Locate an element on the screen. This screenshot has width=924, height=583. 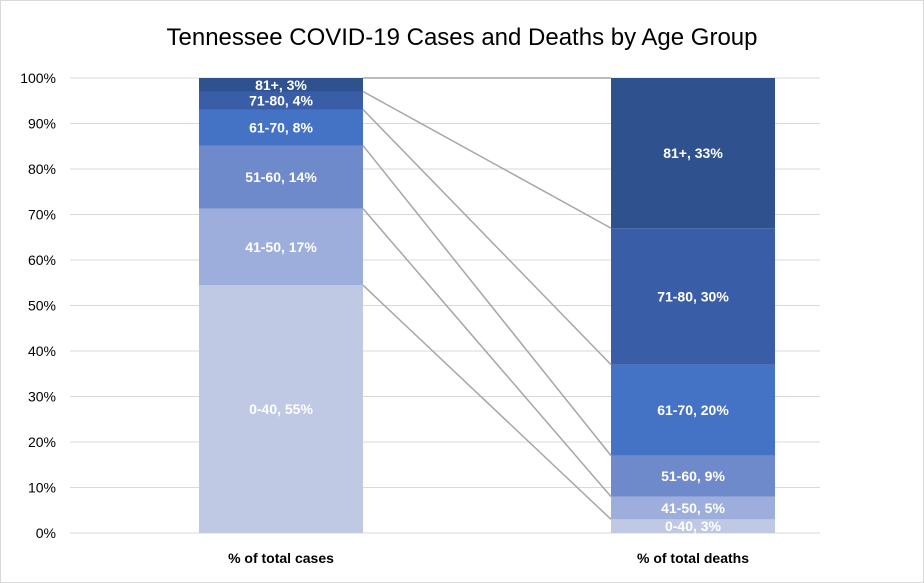
data-label: 71-80, 30% is located at coordinates (693, 296).